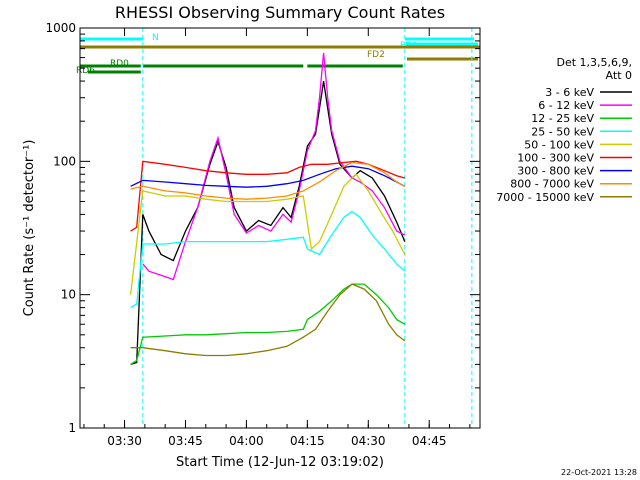 This screenshot has height=480, width=640. I want to click on x-tick-label-1: 03:45, so click(185, 441).